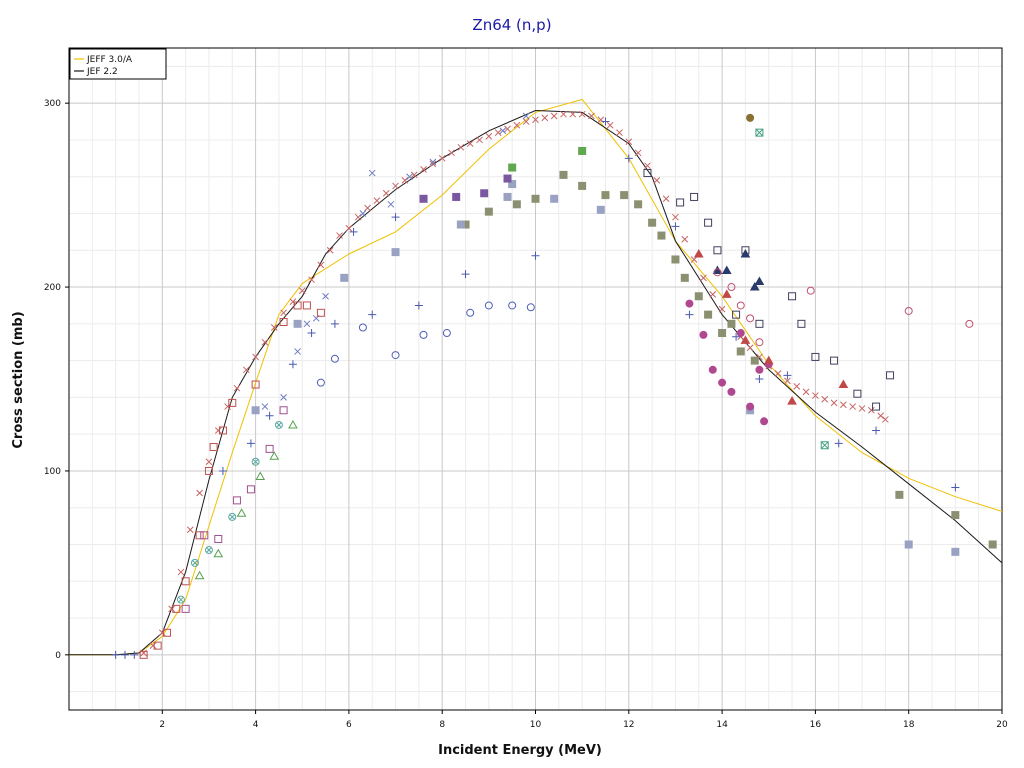 The height and width of the screenshot is (768, 1024). I want to click on x-tick-label: 8, so click(442, 725).